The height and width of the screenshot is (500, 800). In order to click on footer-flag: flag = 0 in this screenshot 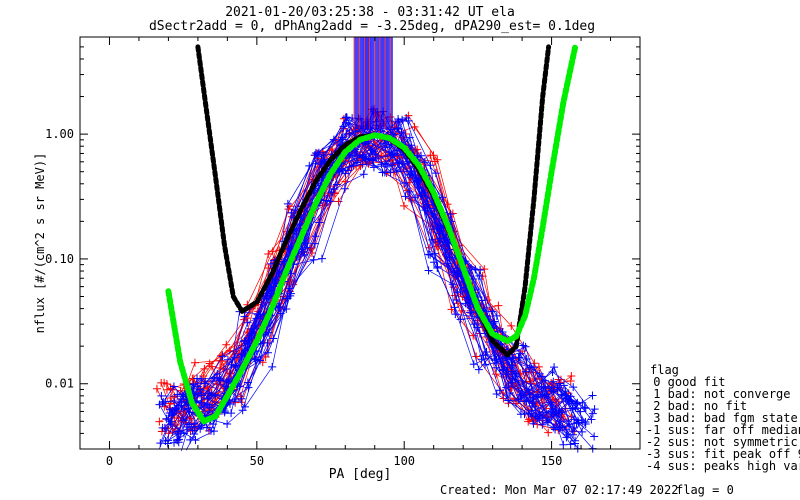, I will do `click(705, 490)`.